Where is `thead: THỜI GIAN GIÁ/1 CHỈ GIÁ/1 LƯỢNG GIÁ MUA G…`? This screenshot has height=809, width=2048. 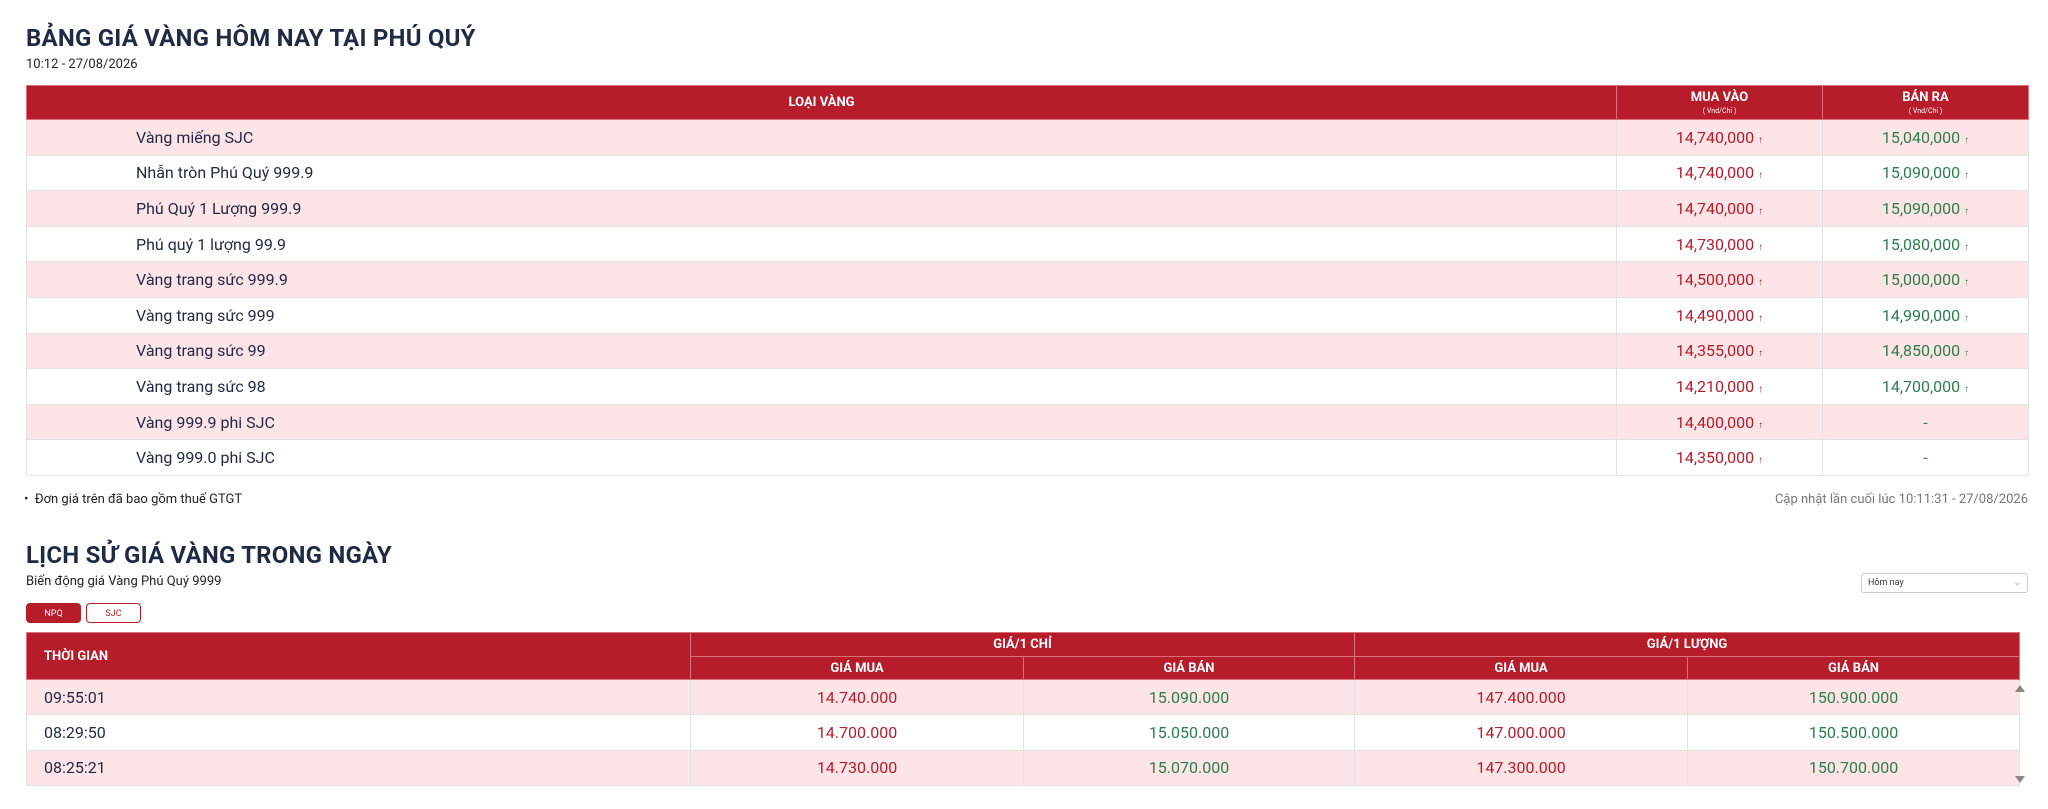
thead: THỜI GIAN GIÁ/1 CHỈ GIÁ/1 LƯỢNG GIÁ MUA G… is located at coordinates (1023, 656).